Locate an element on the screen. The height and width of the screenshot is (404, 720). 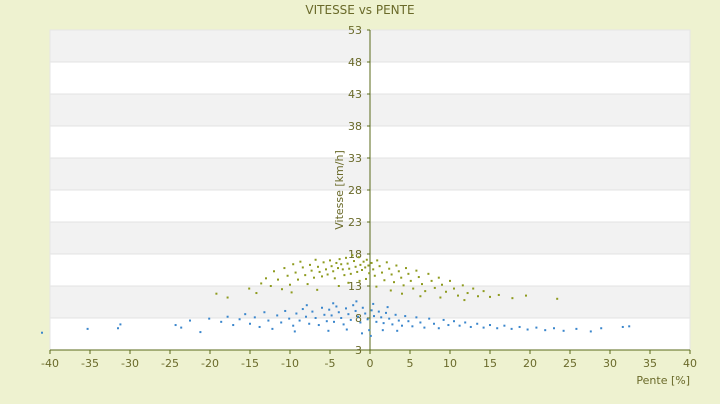
y-axis-label: Vitesse [km/h] is located at coordinates (339, 190).